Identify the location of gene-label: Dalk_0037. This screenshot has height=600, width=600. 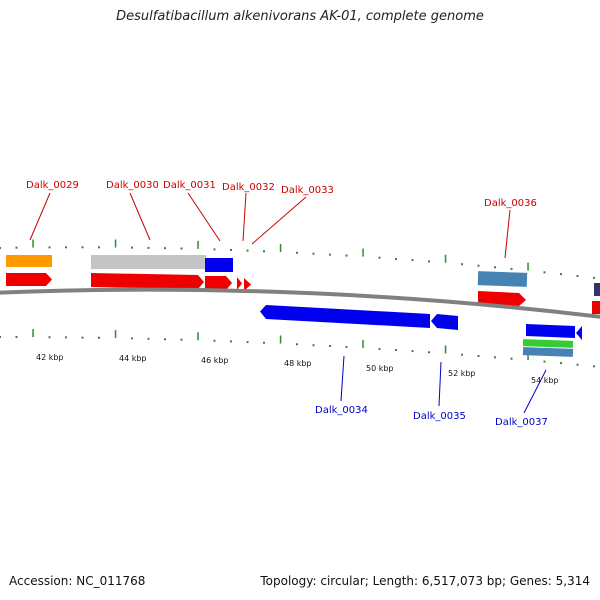
(521, 422).